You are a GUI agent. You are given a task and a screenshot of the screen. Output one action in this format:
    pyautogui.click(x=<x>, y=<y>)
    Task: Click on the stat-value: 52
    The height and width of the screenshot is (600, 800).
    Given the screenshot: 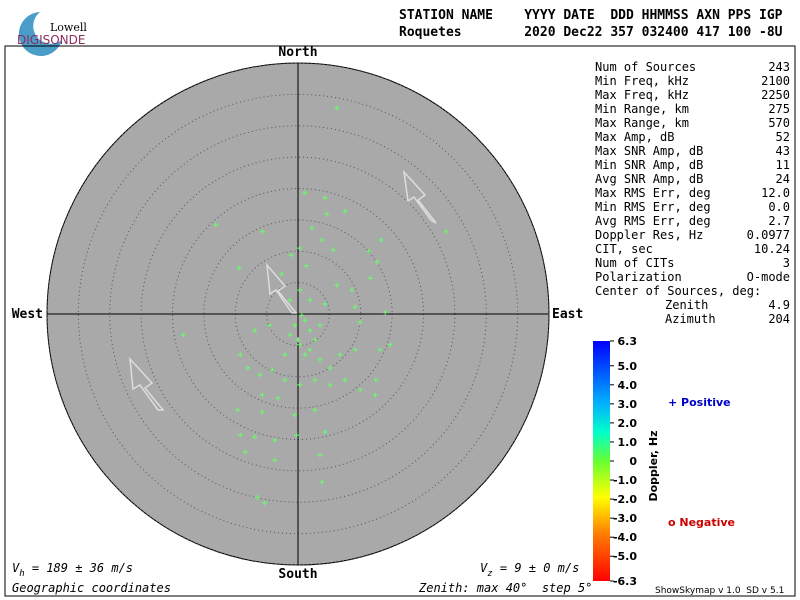 What is the action you would take?
    pyautogui.click(x=783, y=137)
    